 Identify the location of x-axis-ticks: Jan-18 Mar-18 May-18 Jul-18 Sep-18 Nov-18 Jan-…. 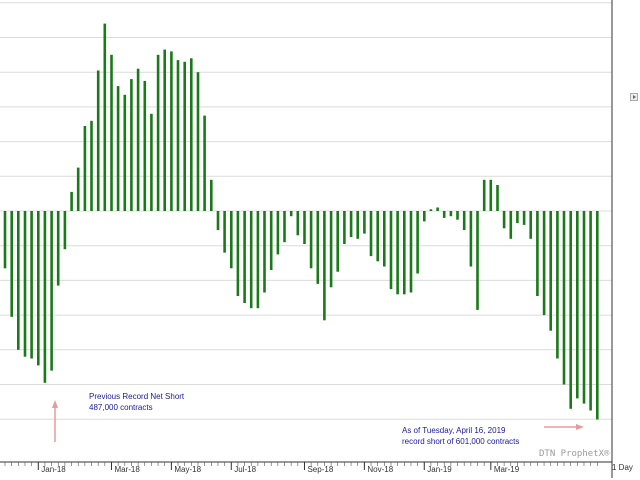
(301, 468).